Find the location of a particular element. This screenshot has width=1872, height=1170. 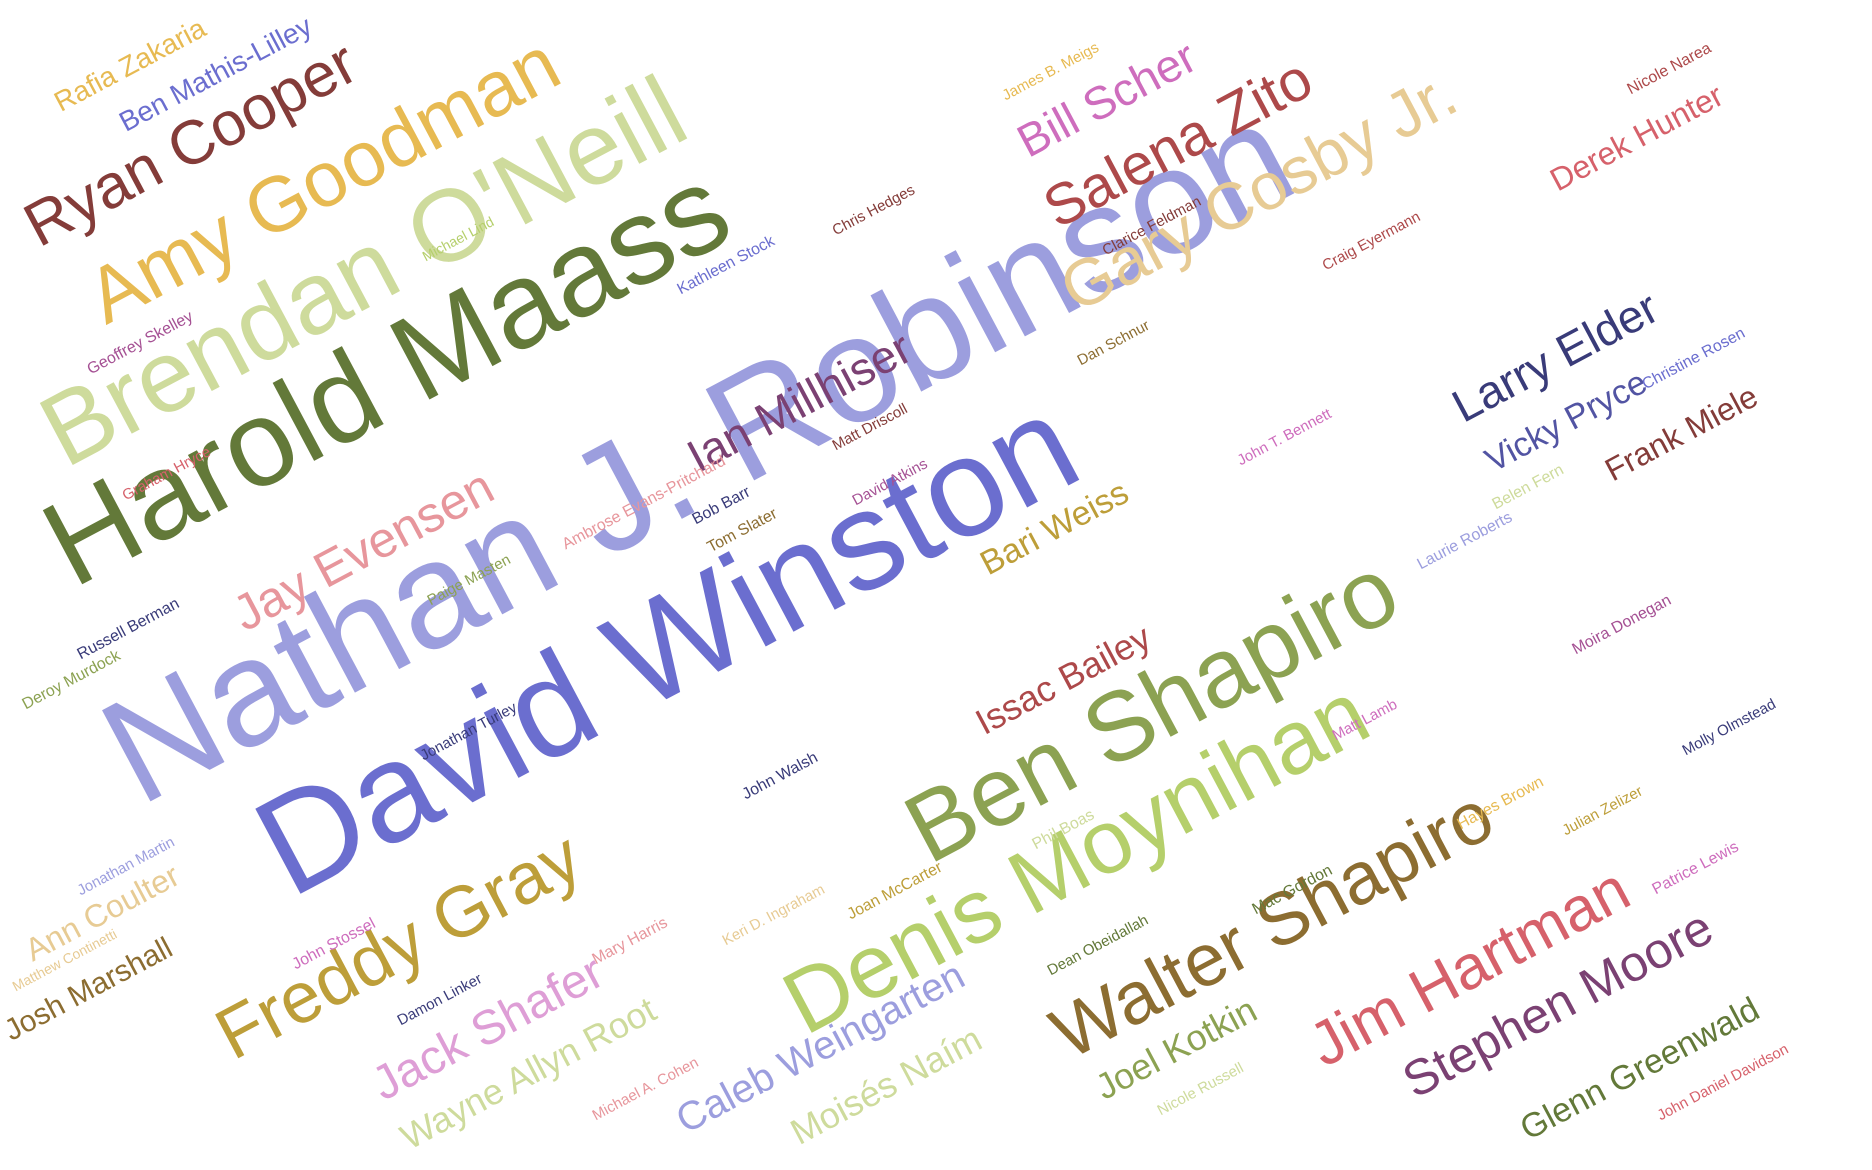

word-mary-harris: Mary Harris is located at coordinates (630, 941).